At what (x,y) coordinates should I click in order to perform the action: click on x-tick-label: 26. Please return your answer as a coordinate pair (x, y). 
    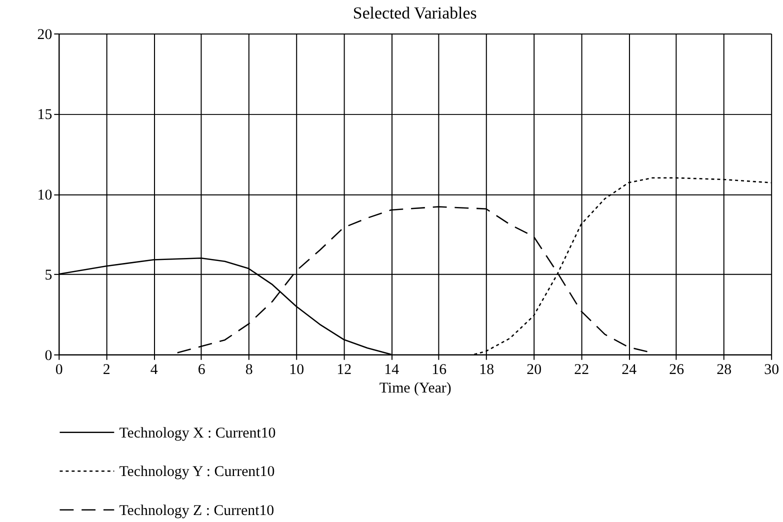
    Looking at the image, I should click on (676, 370).